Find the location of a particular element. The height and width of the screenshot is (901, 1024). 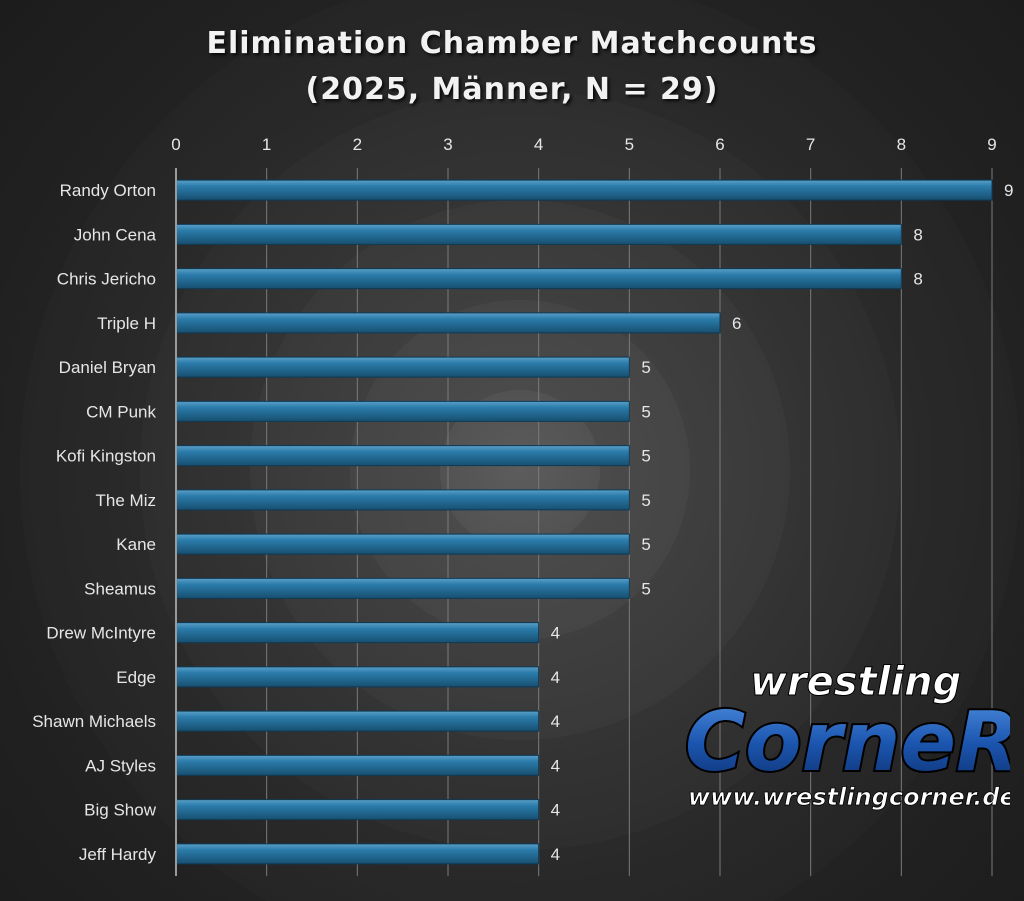

wrestlingcorner-logo: wrestling CorneR www.wrestlingcorner.de is located at coordinates (846, 735).